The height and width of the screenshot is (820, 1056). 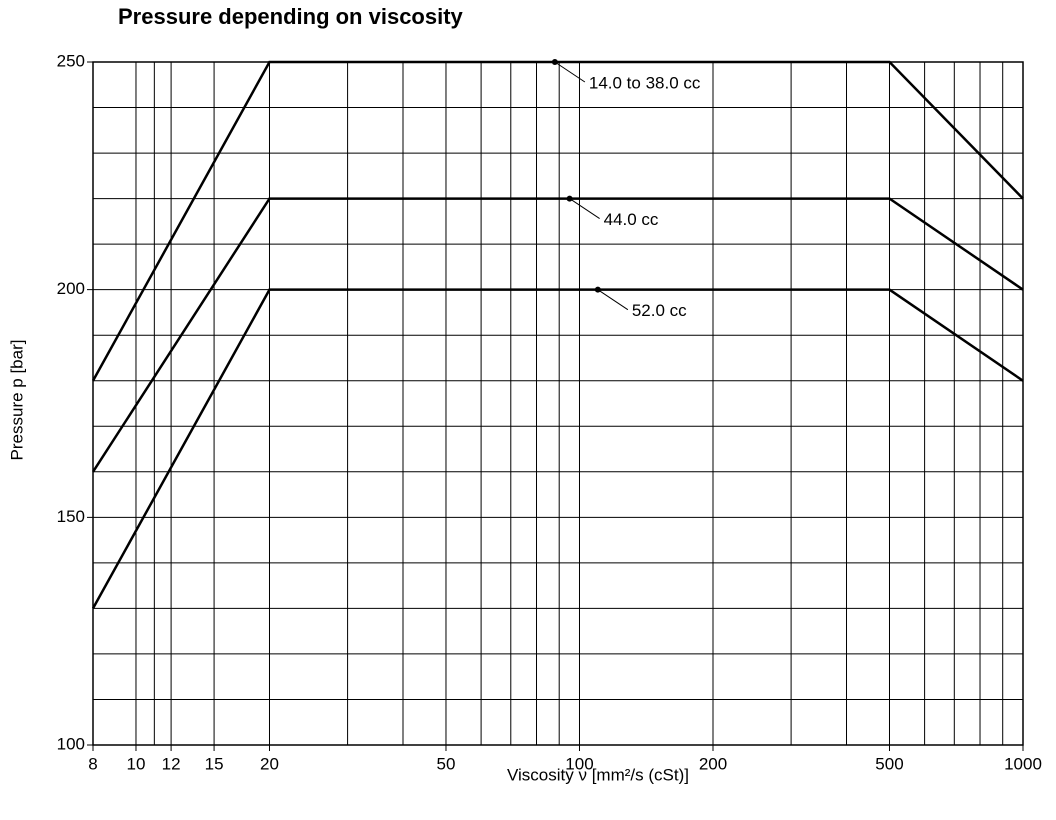 I want to click on x-tick-label: 500, so click(x=889, y=763).